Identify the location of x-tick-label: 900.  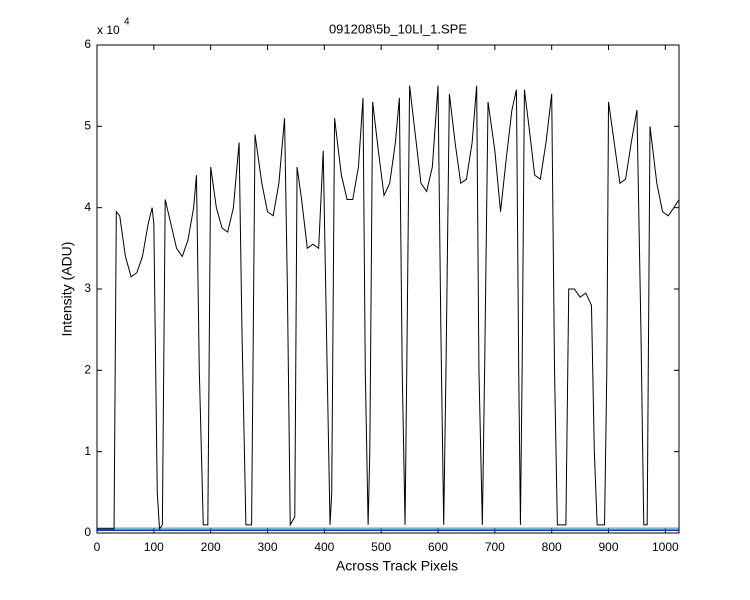
(609, 547).